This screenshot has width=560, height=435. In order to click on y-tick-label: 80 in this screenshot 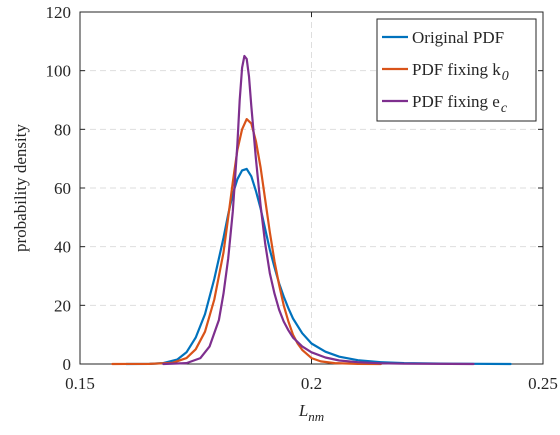, I will do `click(62, 129)`.